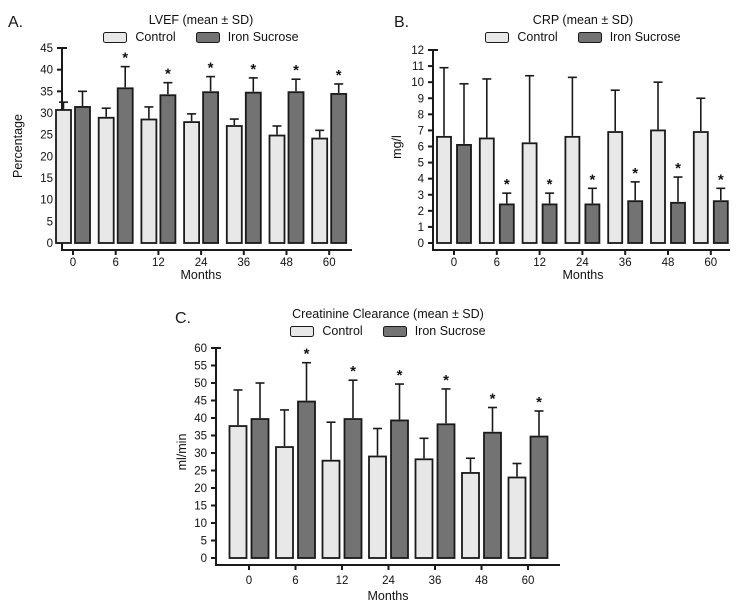  What do you see at coordinates (394, 331) in the screenshot?
I see `iron-sucrose-swatch-icon` at bounding box center [394, 331].